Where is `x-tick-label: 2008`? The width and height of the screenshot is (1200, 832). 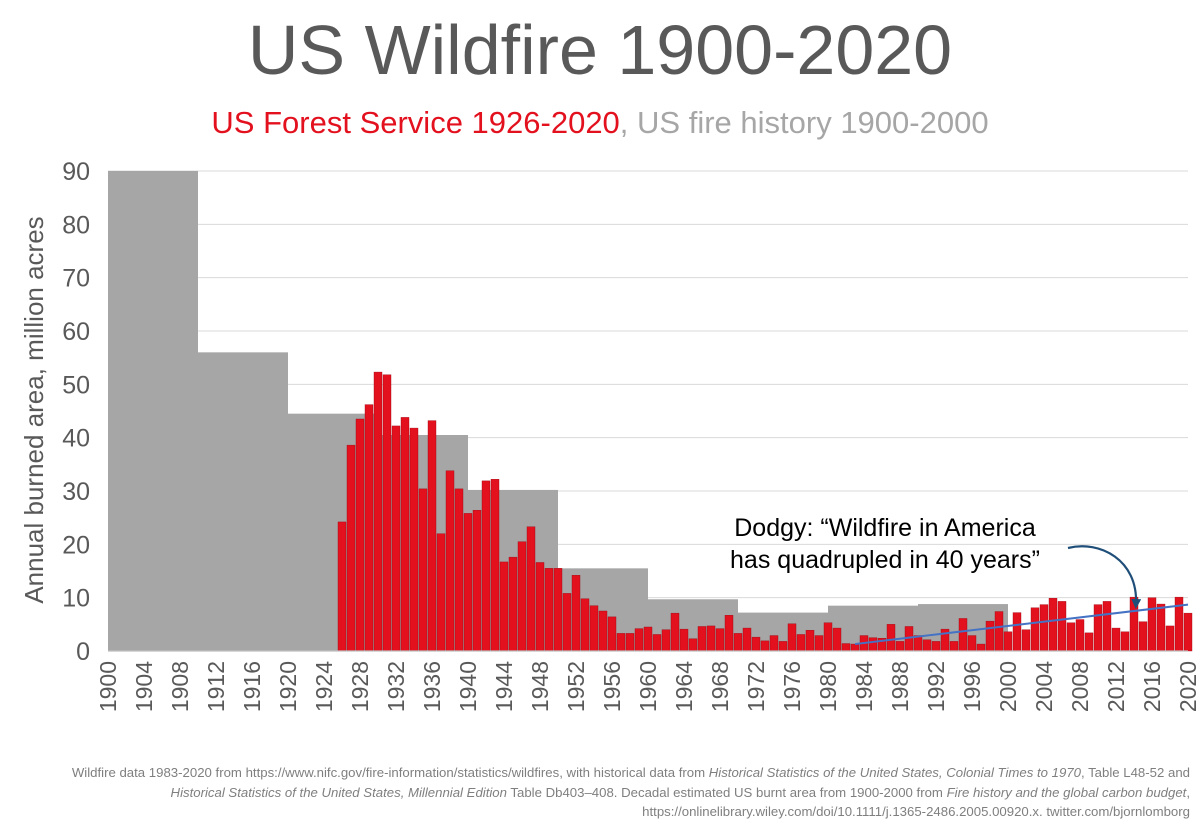 x-tick-label: 2008 is located at coordinates (1080, 686).